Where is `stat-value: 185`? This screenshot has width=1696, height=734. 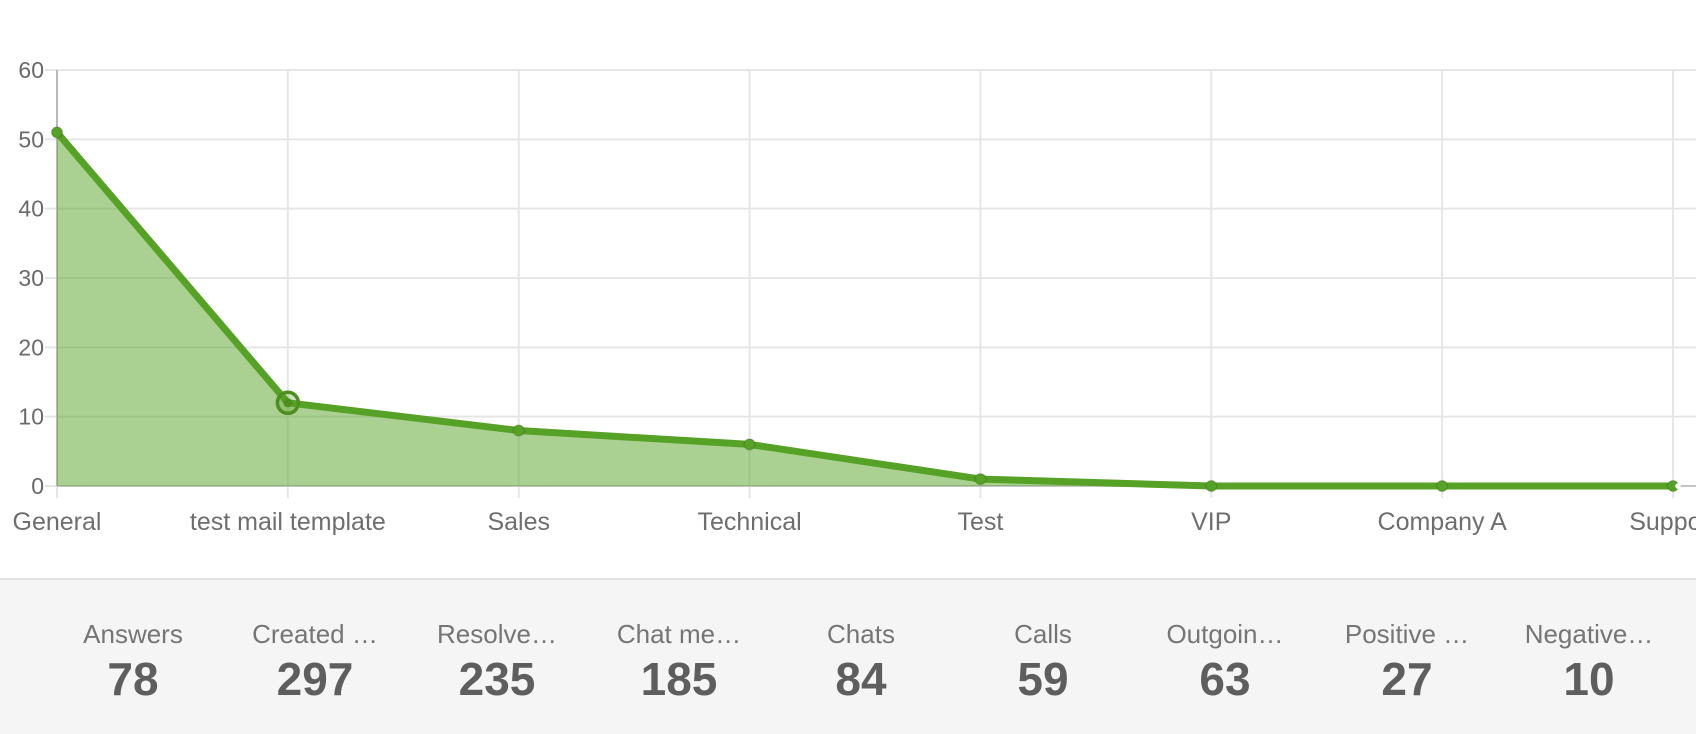 stat-value: 185 is located at coordinates (679, 679).